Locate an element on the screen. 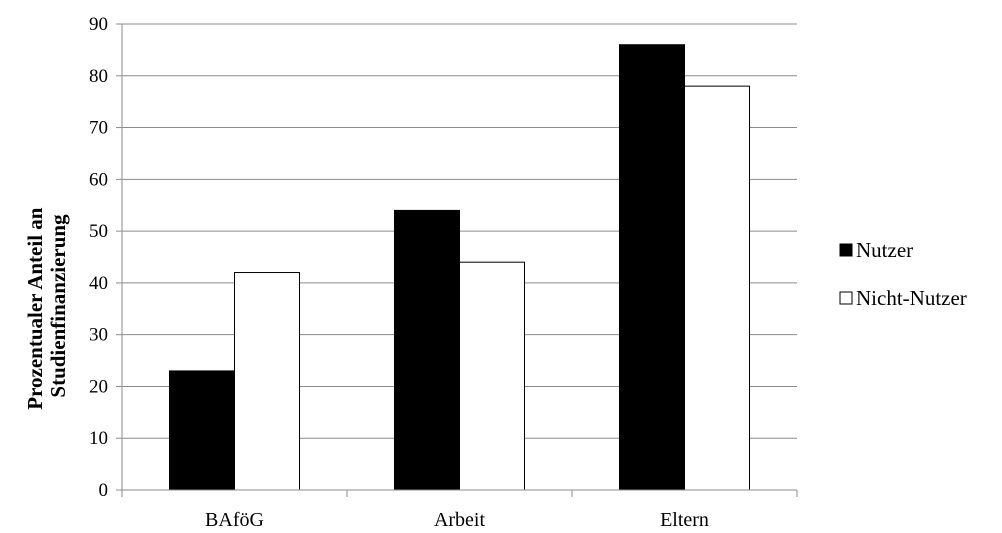 This screenshot has width=1002, height=533. y-tick-label-20: 20 is located at coordinates (98, 386).